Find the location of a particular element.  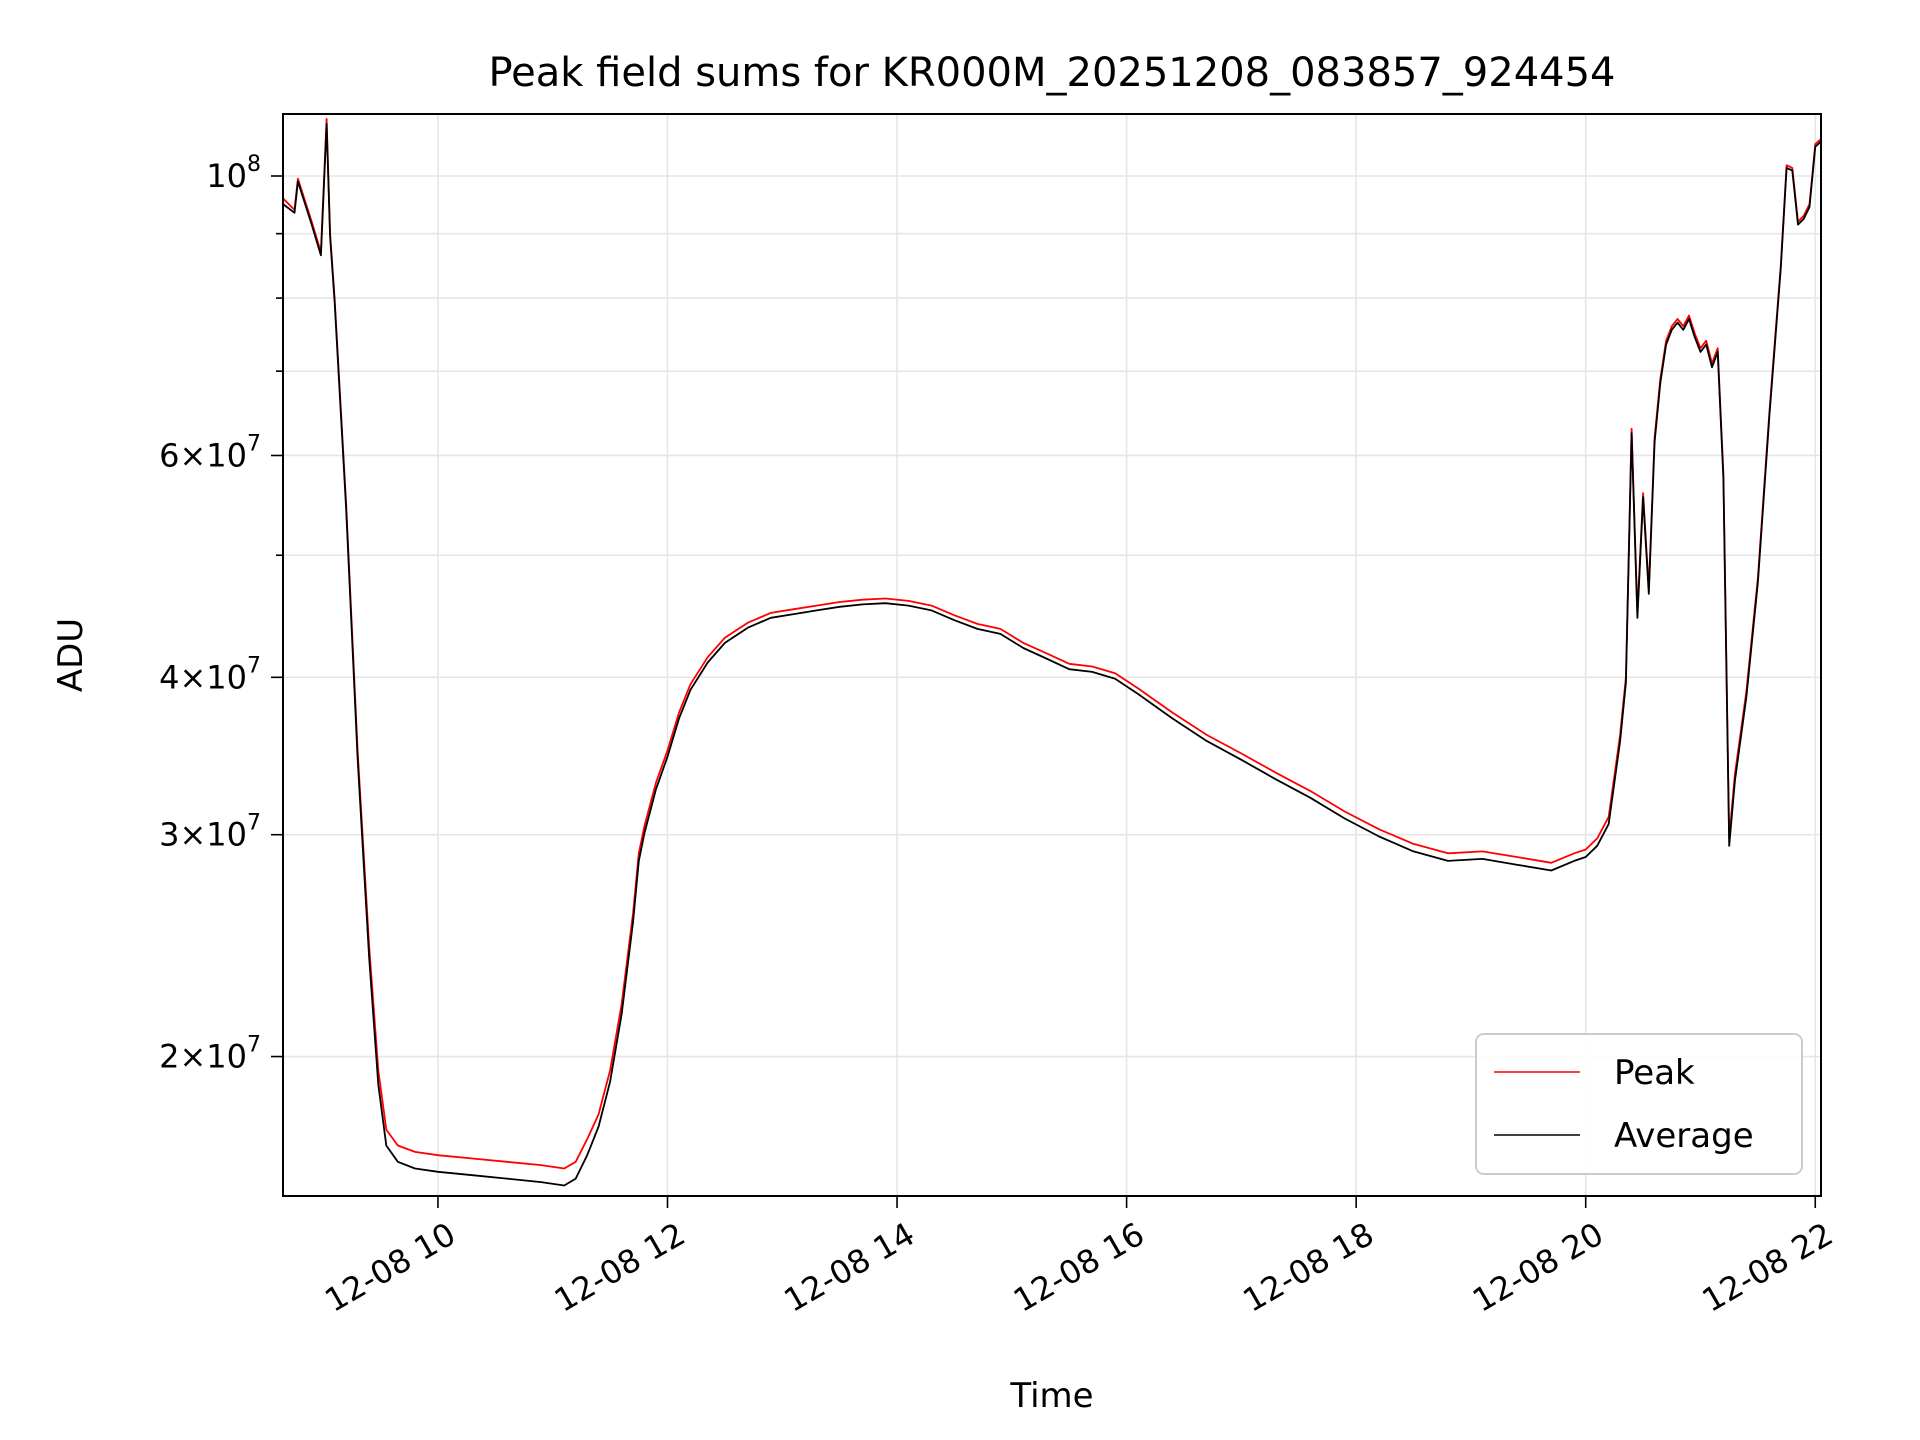

legend-label-peak: Peak is located at coordinates (1654, 1073).